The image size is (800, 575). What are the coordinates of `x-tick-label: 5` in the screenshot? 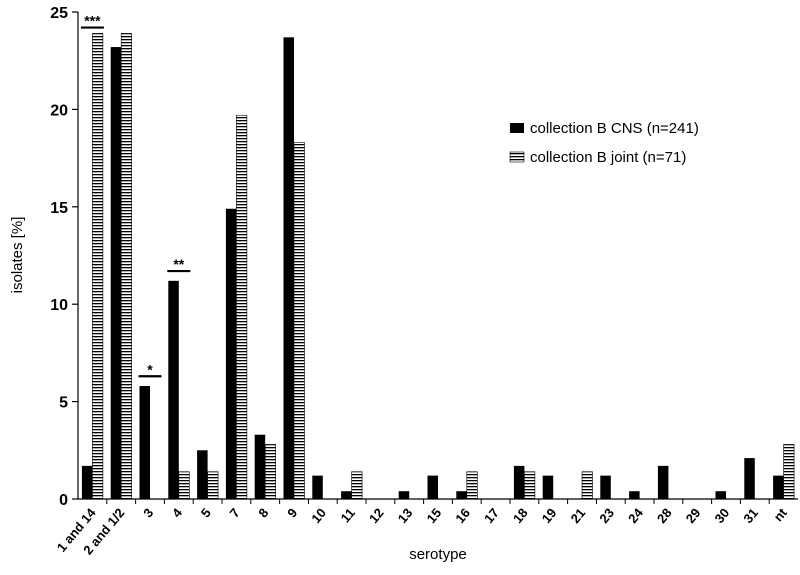 It's located at (206, 512).